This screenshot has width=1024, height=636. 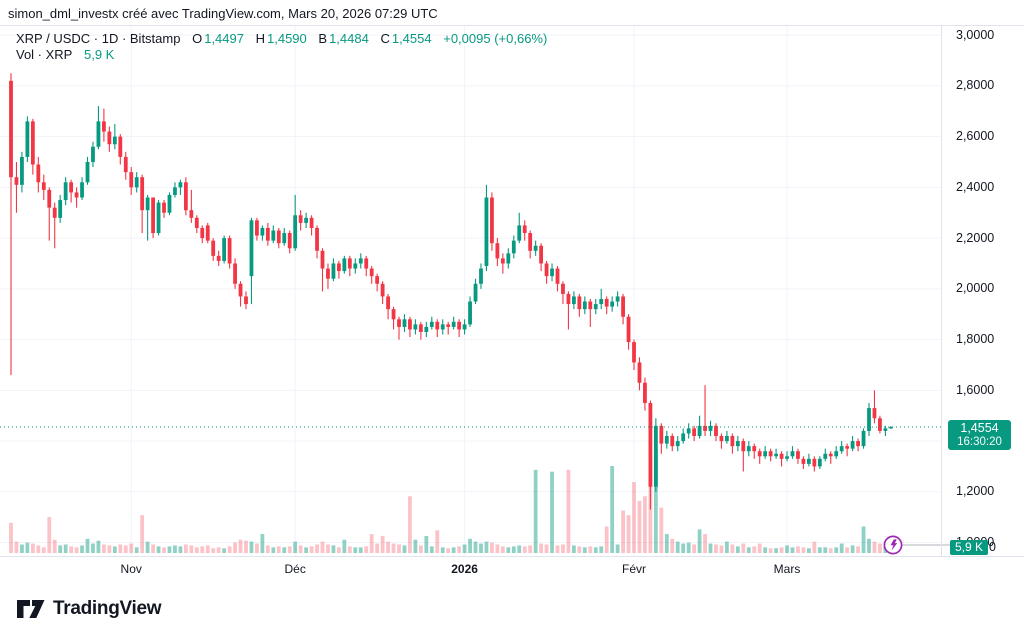 What do you see at coordinates (44, 54) in the screenshot?
I see `volume-label: Vol · XRP` at bounding box center [44, 54].